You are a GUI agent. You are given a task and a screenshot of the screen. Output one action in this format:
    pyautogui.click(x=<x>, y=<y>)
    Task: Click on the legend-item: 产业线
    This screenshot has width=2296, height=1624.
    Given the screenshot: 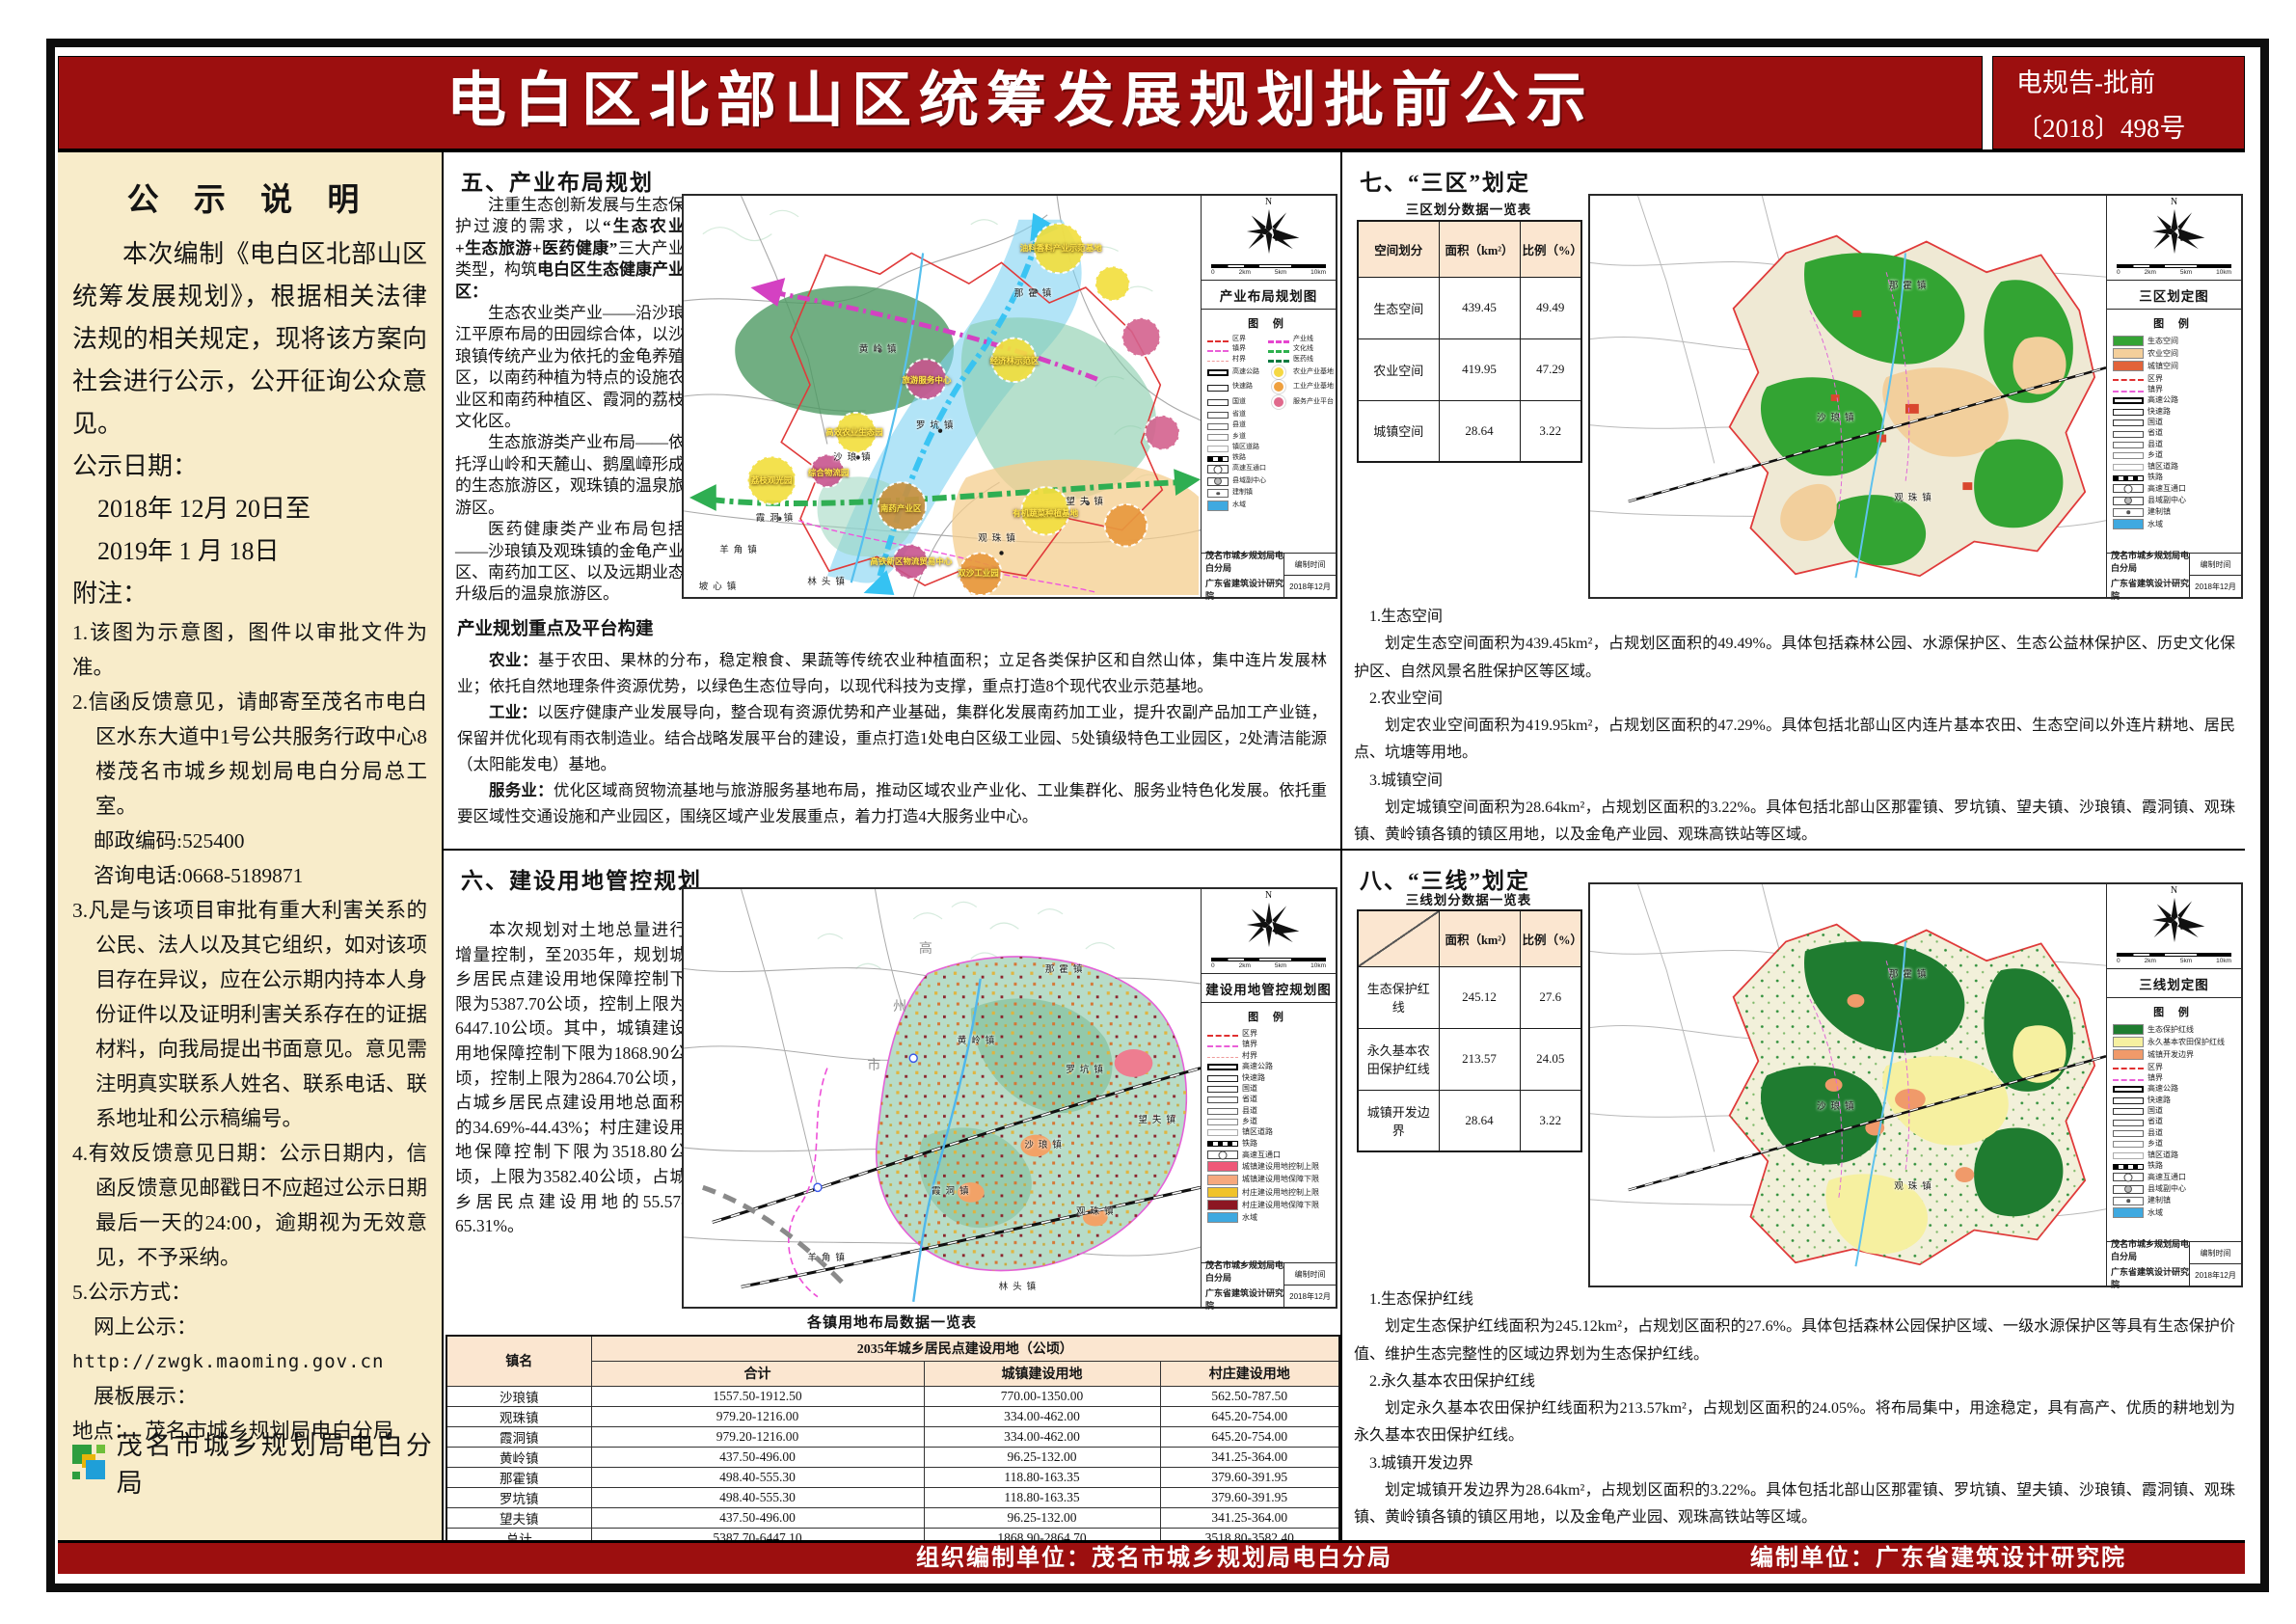 What is the action you would take?
    pyautogui.click(x=1301, y=339)
    